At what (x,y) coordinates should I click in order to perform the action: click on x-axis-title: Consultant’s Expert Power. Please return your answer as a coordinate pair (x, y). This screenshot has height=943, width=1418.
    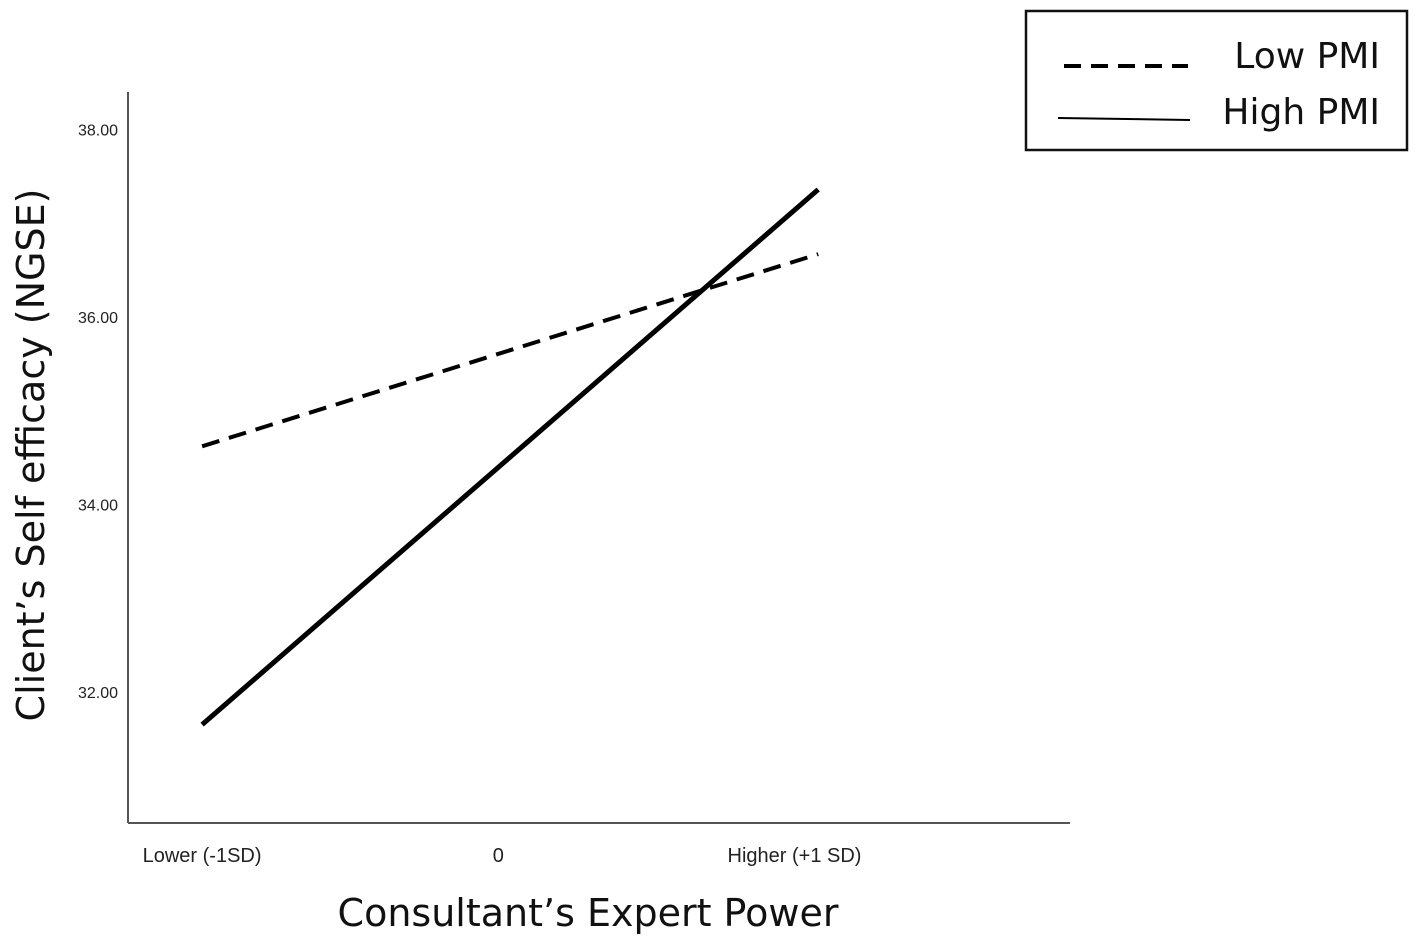
    Looking at the image, I should click on (588, 913).